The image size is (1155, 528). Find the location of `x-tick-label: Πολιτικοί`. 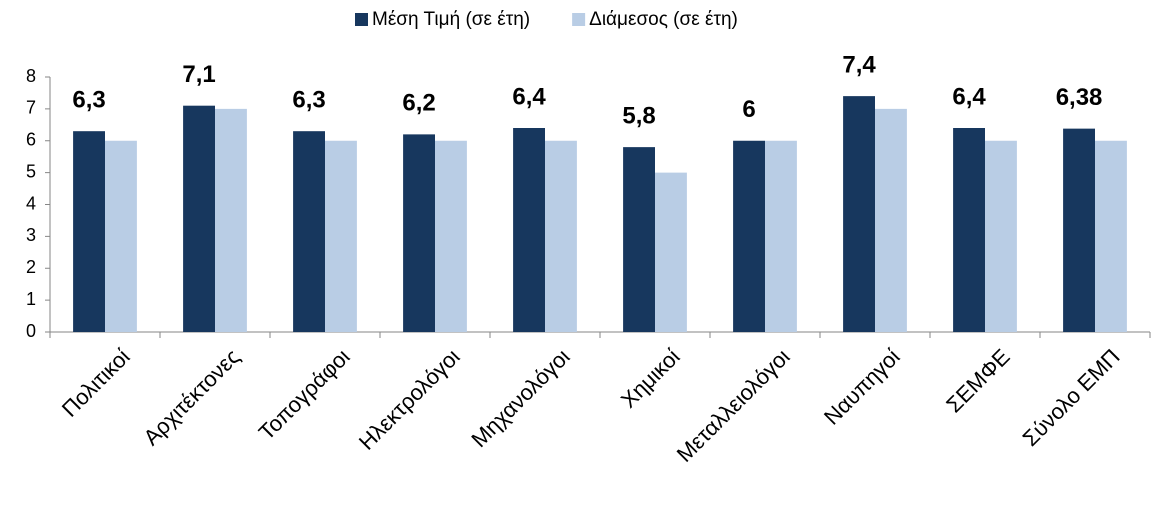

x-tick-label: Πολιτικοί is located at coordinates (96, 383).